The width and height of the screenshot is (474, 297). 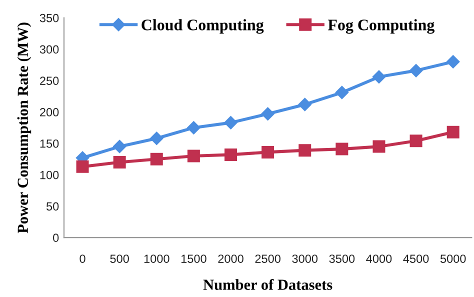 I want to click on y-tick-label: 200, so click(x=49, y=112).